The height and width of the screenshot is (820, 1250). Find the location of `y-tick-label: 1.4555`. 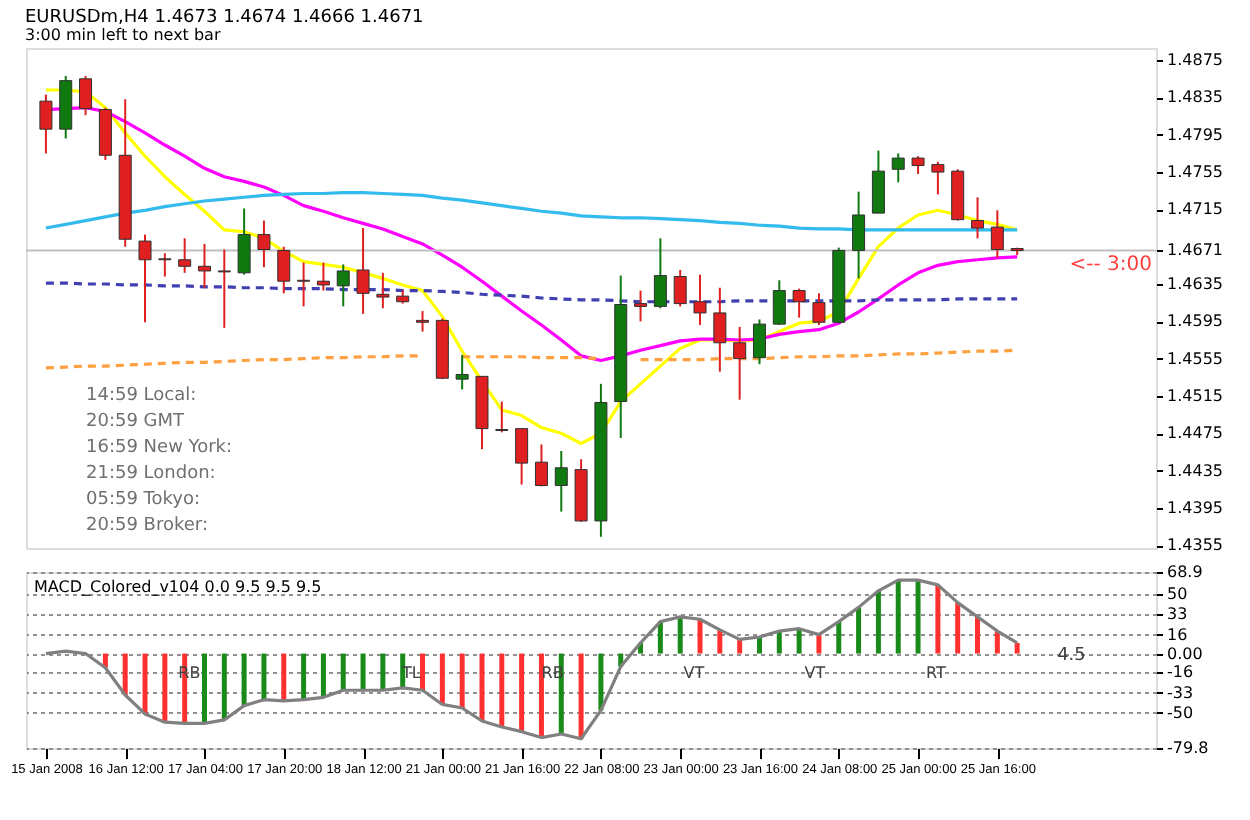

y-tick-label: 1.4555 is located at coordinates (1195, 358).